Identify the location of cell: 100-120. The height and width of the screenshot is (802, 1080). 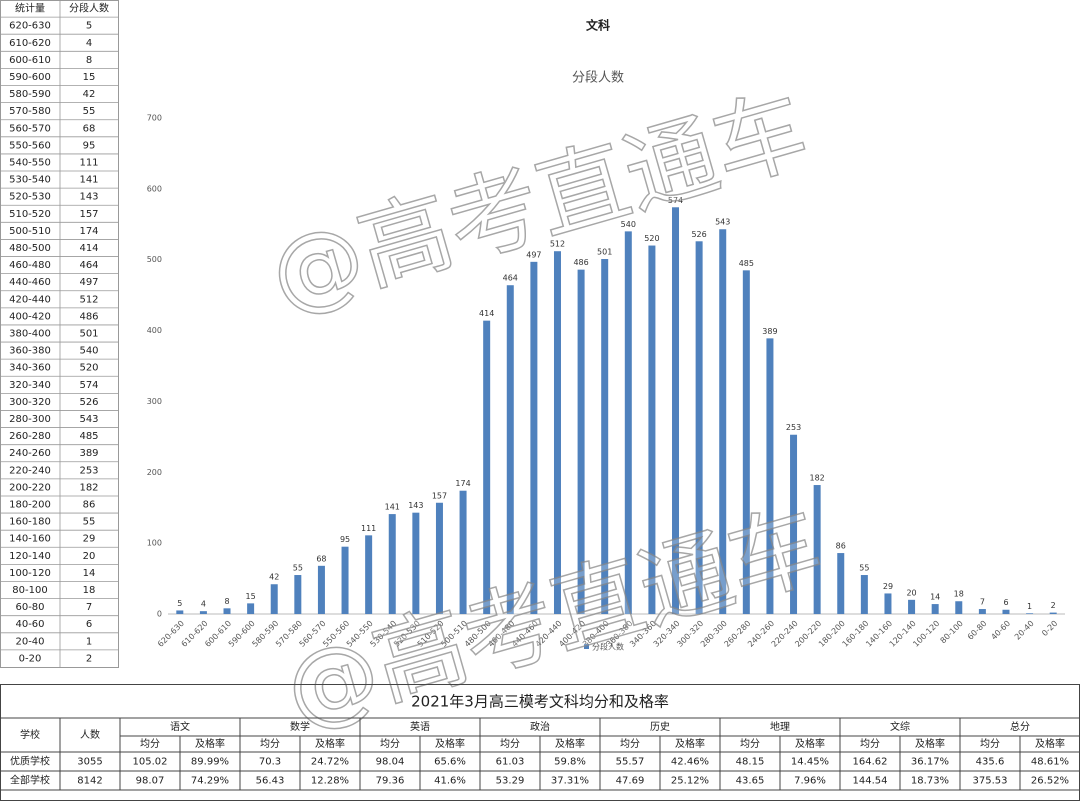
(30, 573).